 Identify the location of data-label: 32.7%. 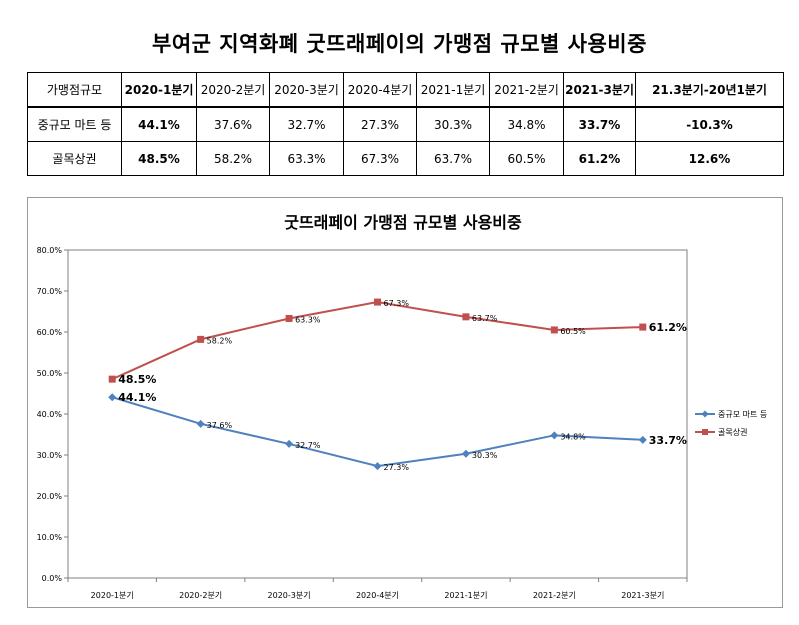
(308, 445).